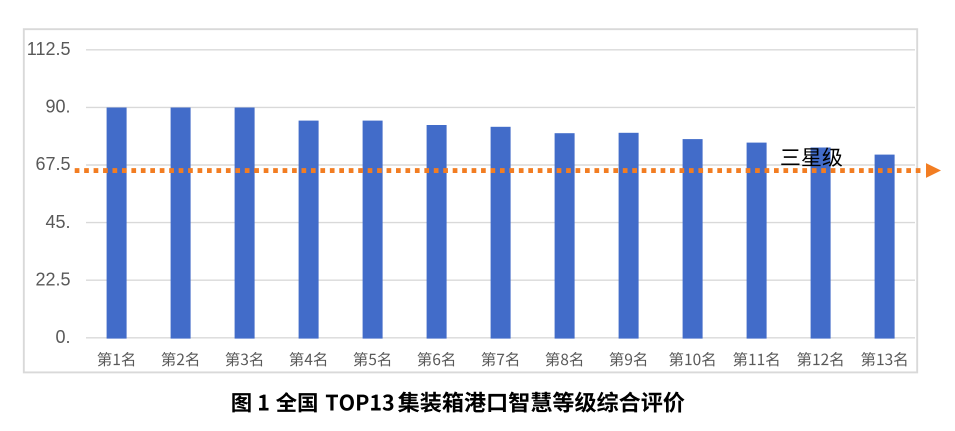 The height and width of the screenshot is (431, 955). Describe the element at coordinates (49, 49) in the screenshot. I see `svg-text: 112.5` at that location.